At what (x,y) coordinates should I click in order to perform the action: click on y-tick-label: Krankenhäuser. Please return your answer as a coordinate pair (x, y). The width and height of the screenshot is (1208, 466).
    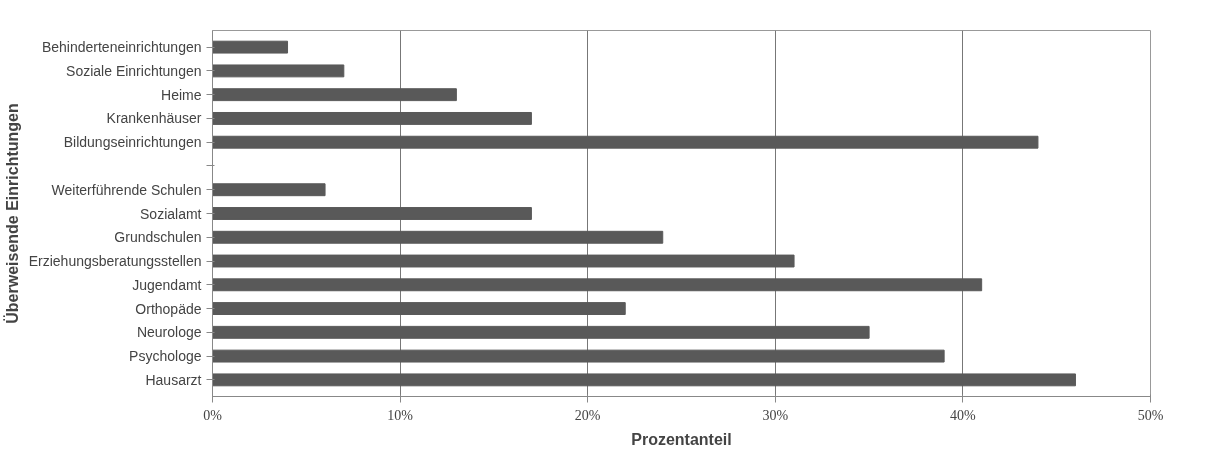
    Looking at the image, I should click on (154, 118).